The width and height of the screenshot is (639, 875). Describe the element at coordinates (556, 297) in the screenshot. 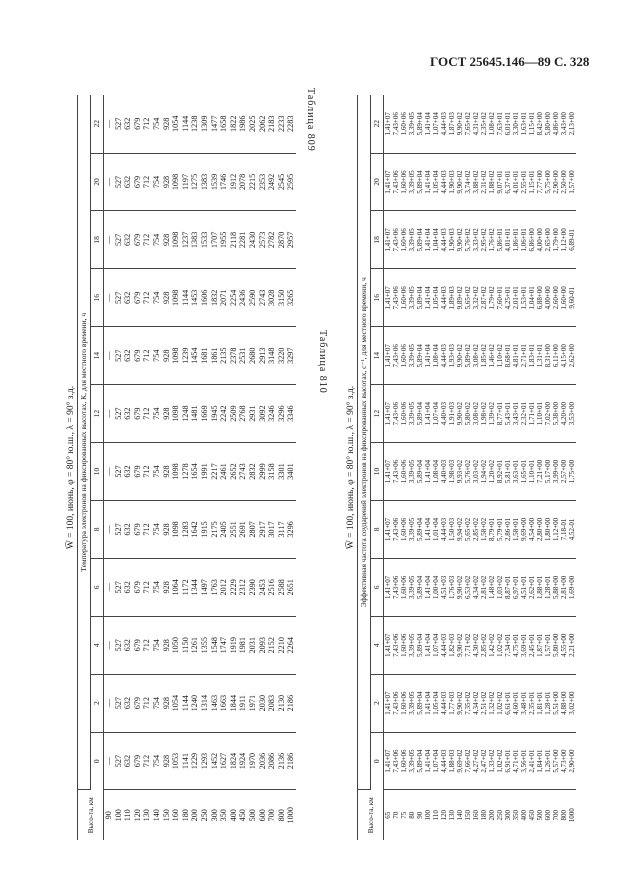

I see `value-cell: 2,60+00` at that location.